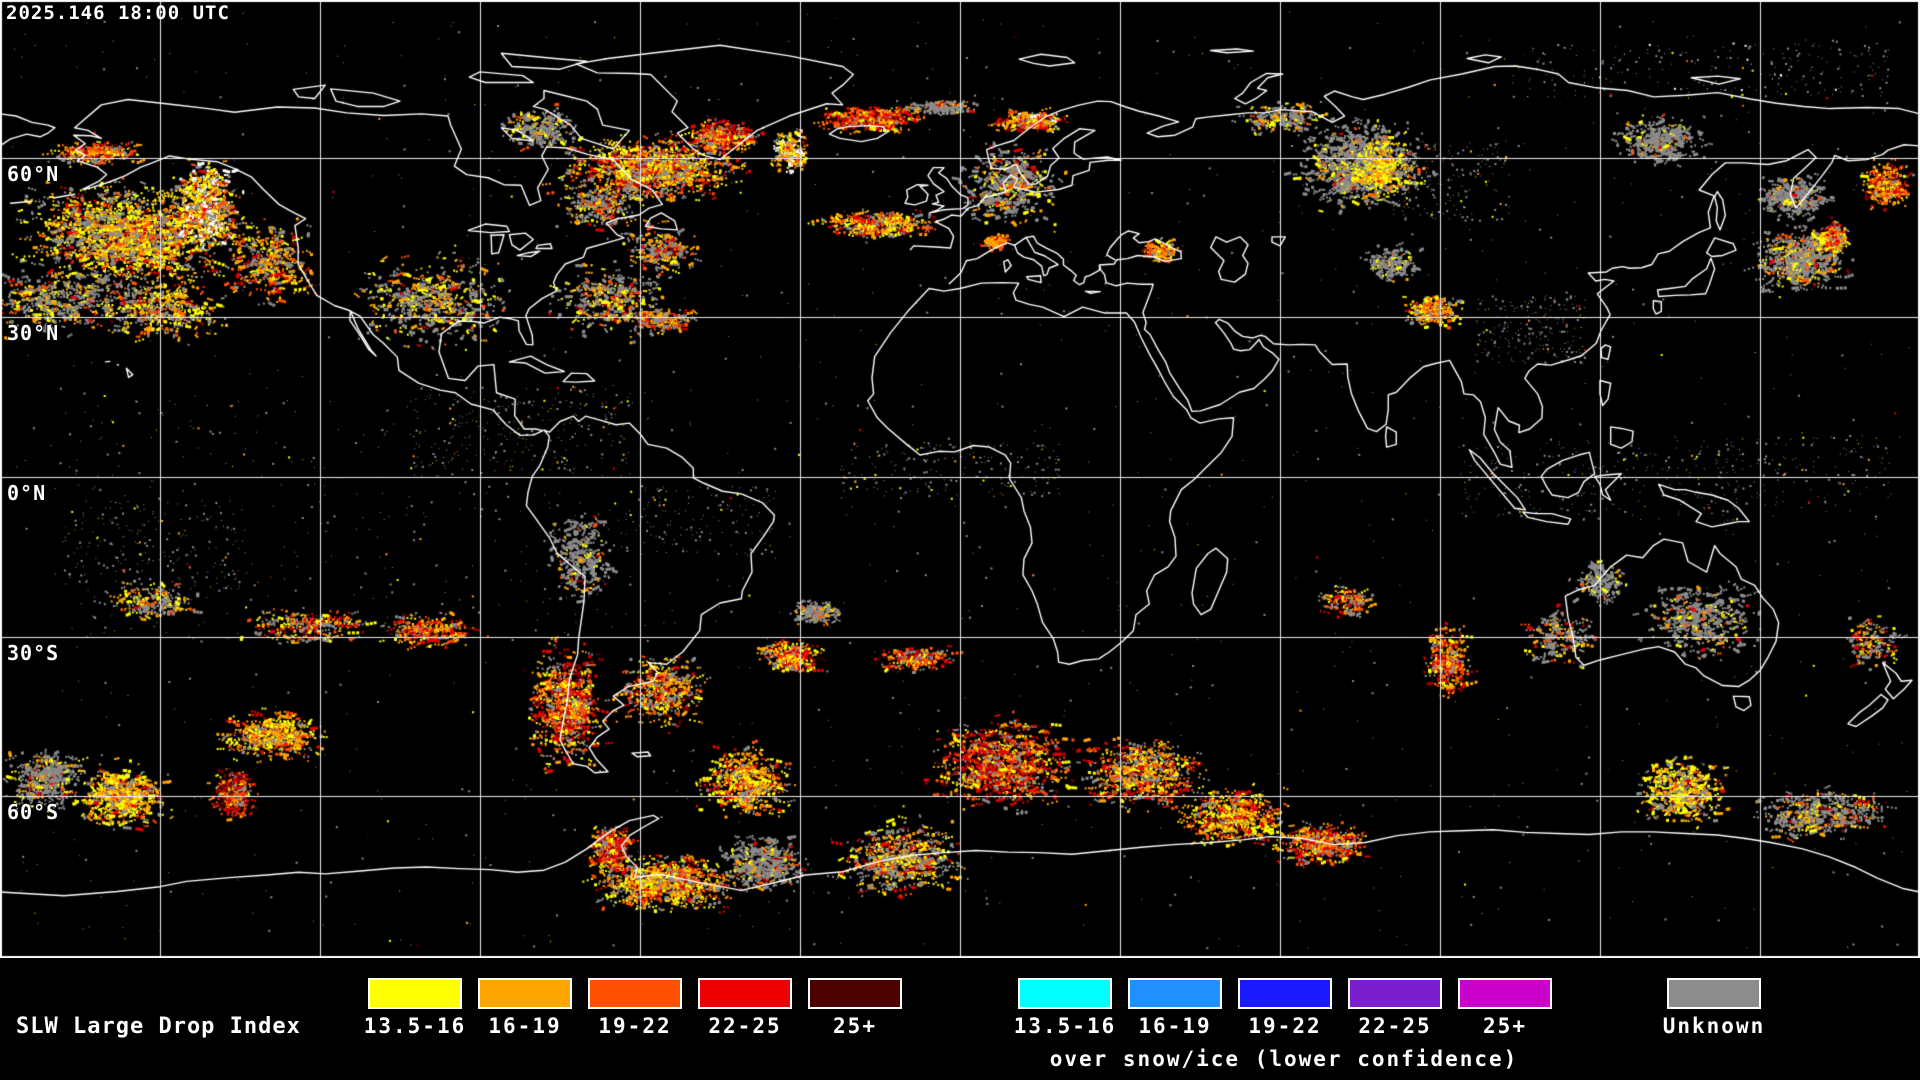 The image size is (1920, 1080). I want to click on latitude-label: 60°S, so click(33, 812).